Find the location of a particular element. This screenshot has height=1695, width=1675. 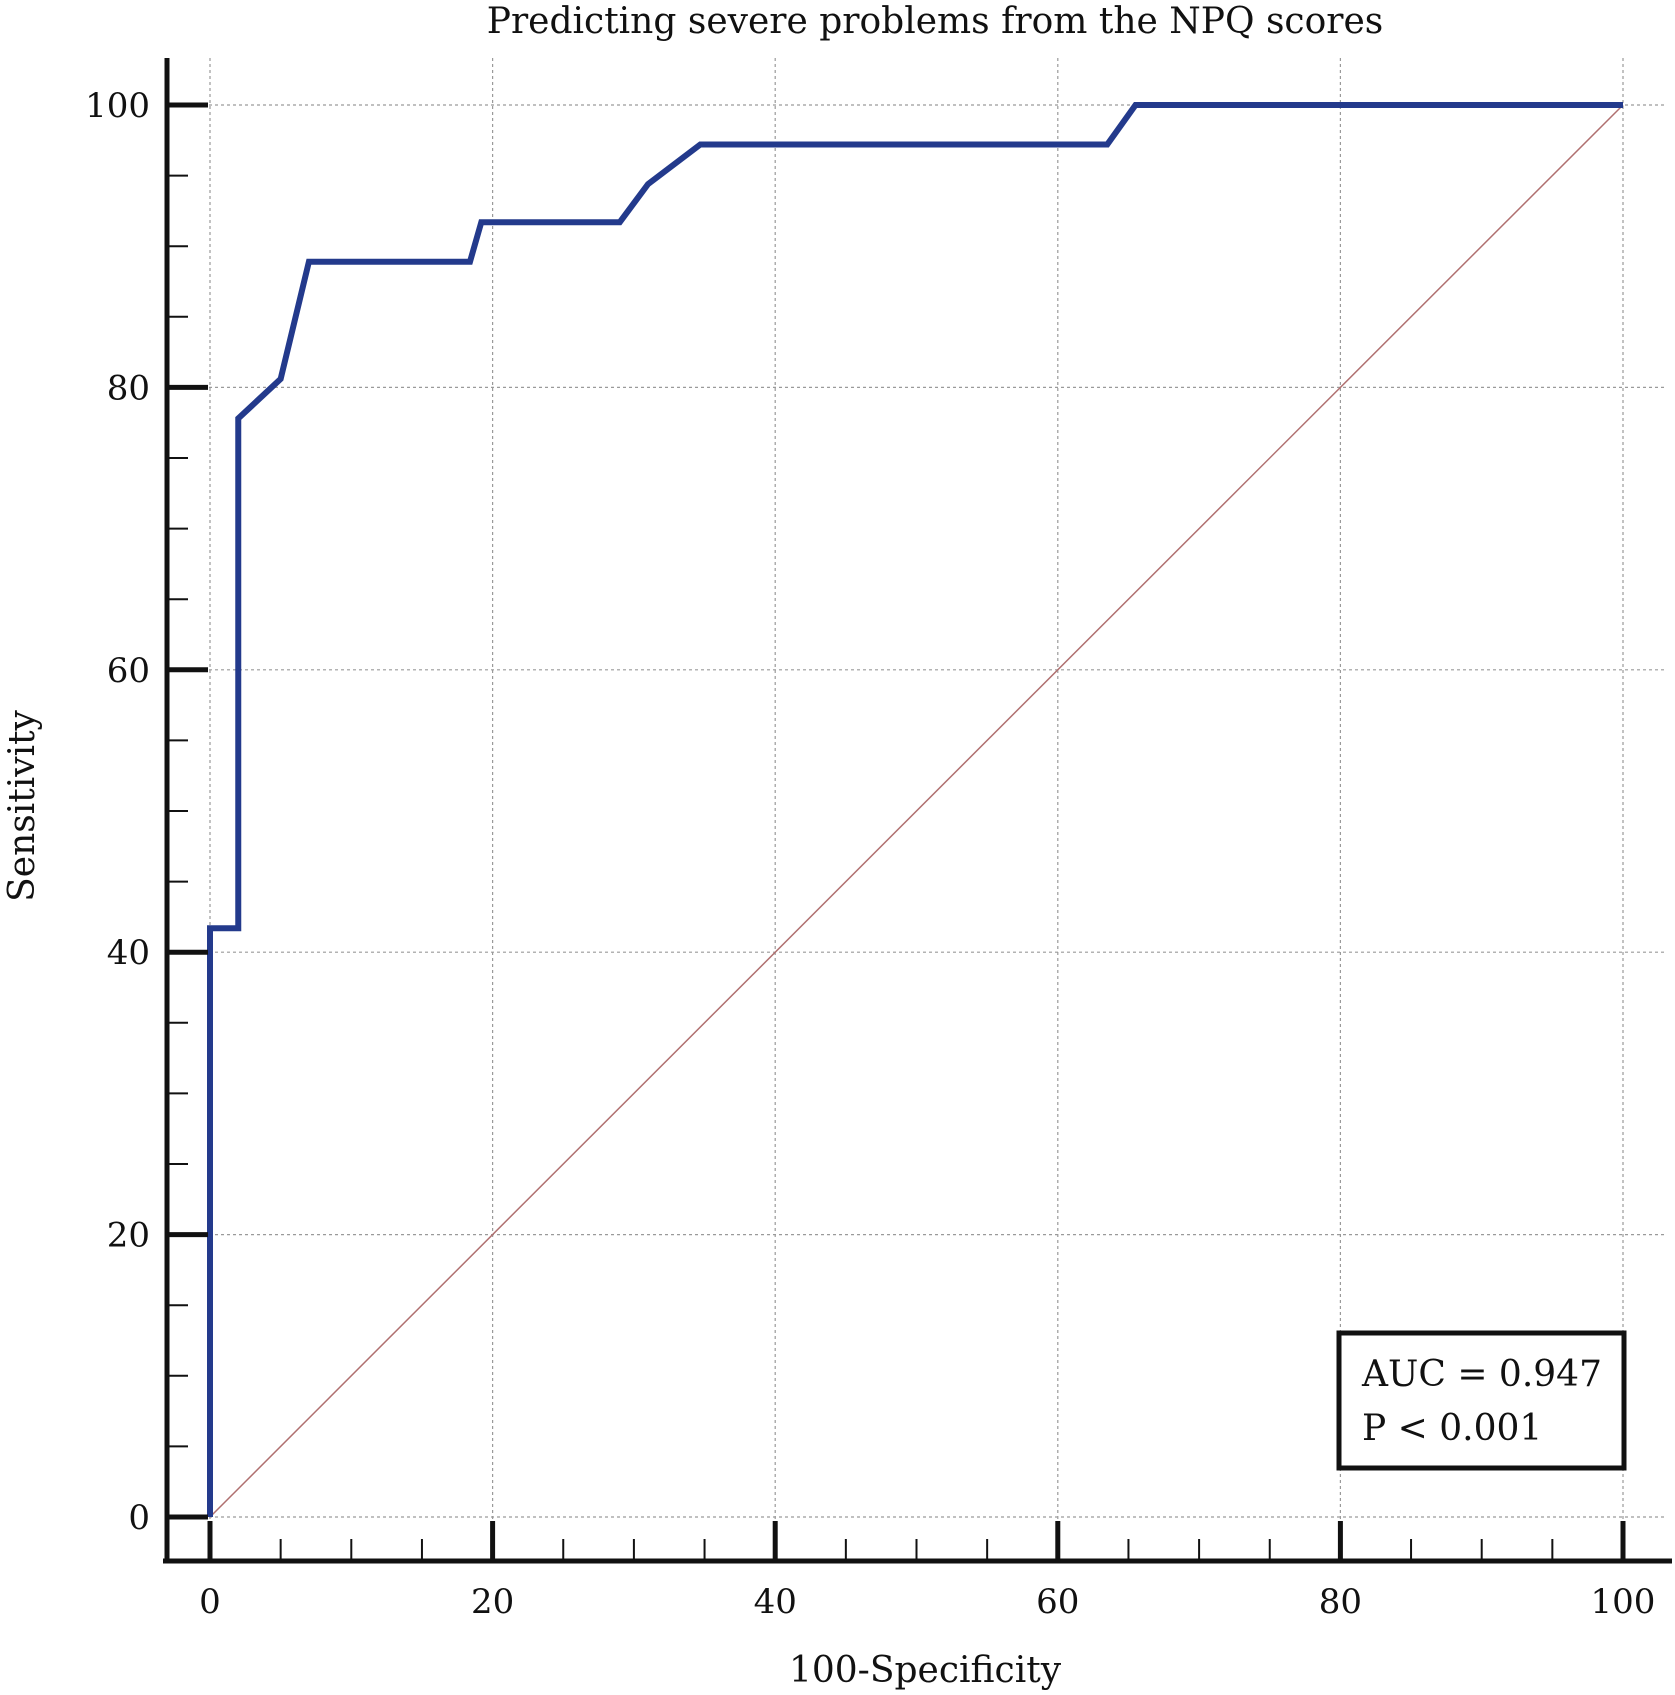

x-tick-label-80: 80 is located at coordinates (1340, 1602).